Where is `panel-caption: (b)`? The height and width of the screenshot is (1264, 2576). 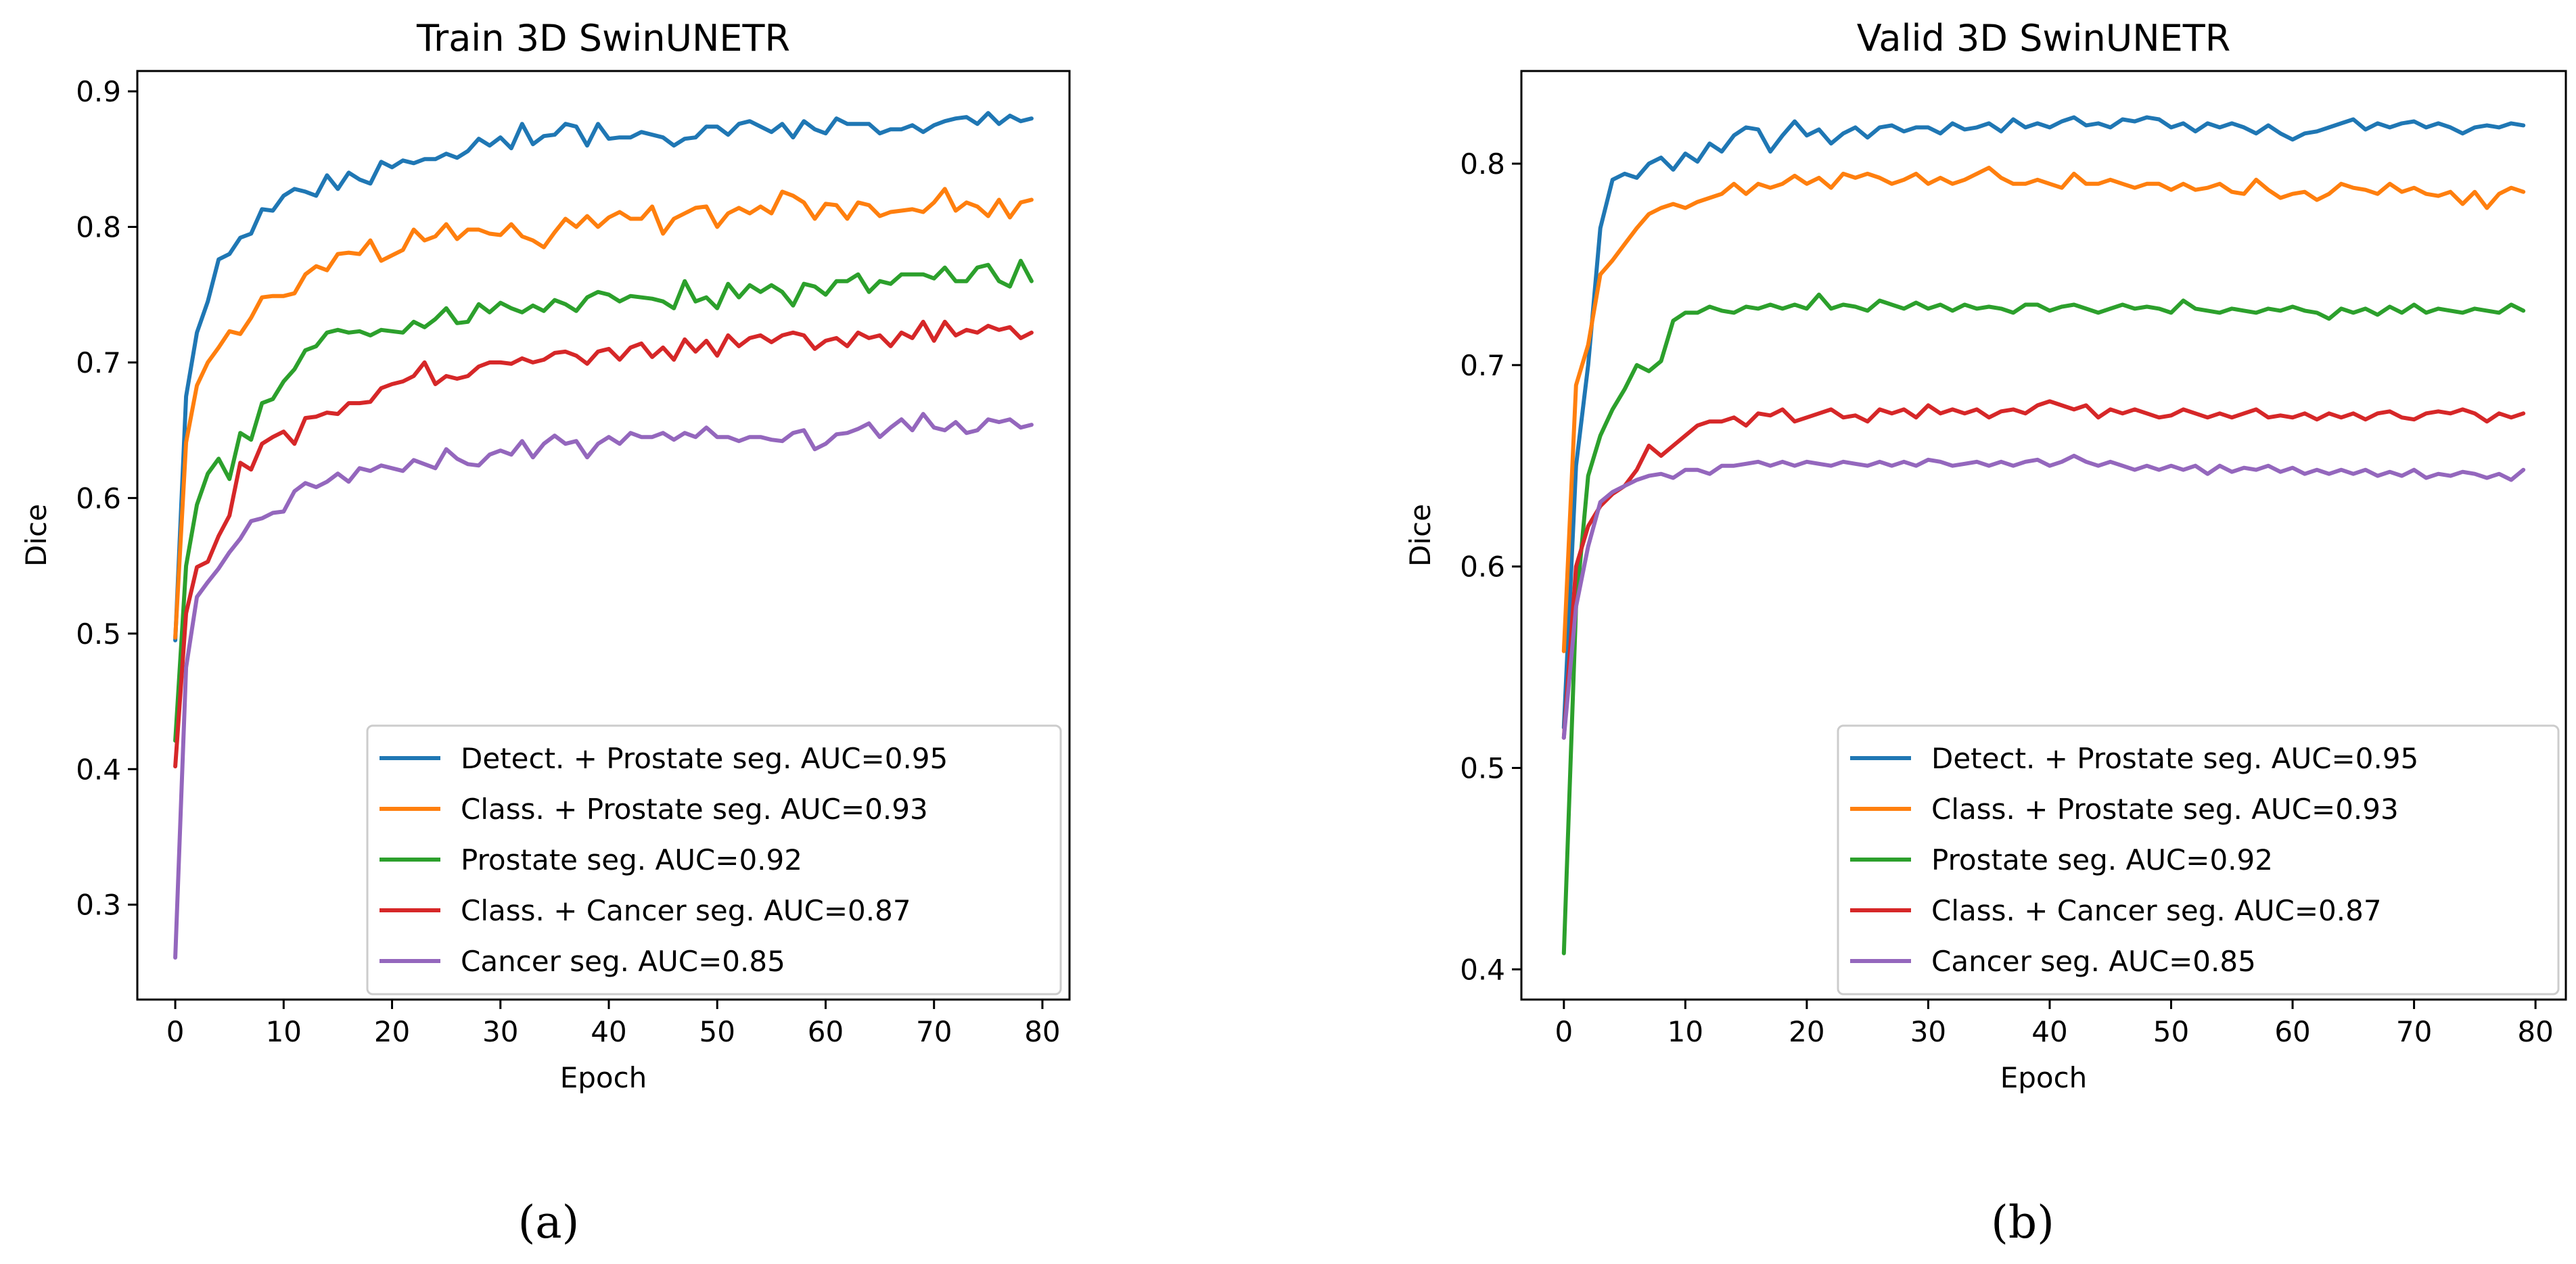
panel-caption: (b) is located at coordinates (2022, 1222).